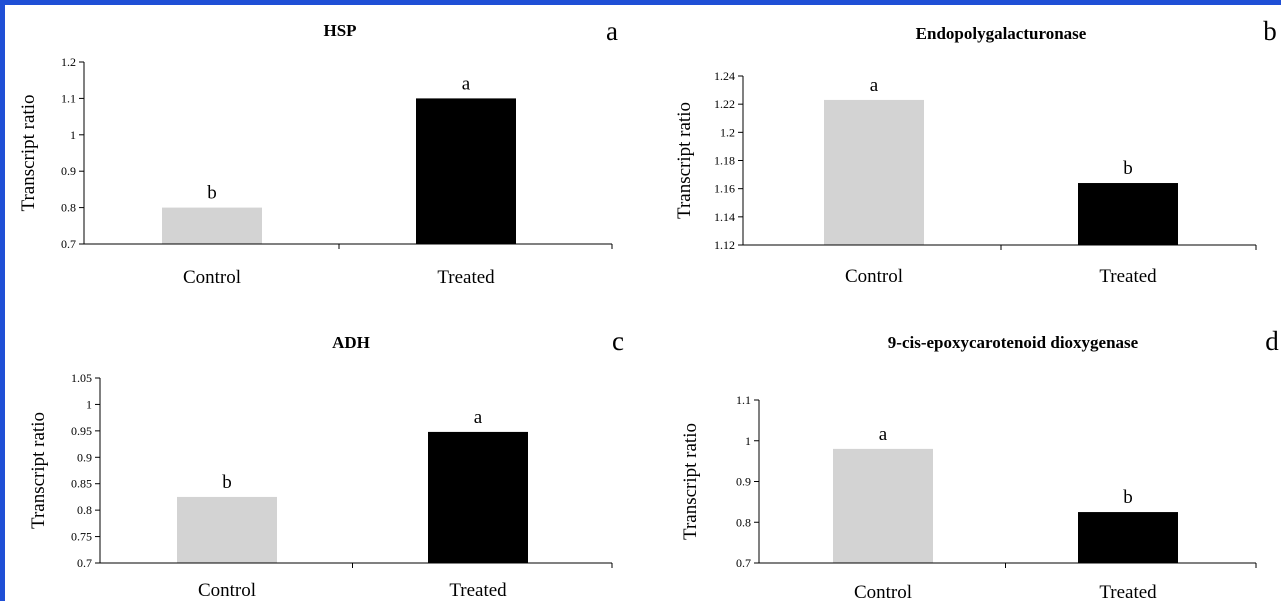 The height and width of the screenshot is (601, 1281). What do you see at coordinates (874, 276) in the screenshot?
I see `category-label-b-control: Control` at bounding box center [874, 276].